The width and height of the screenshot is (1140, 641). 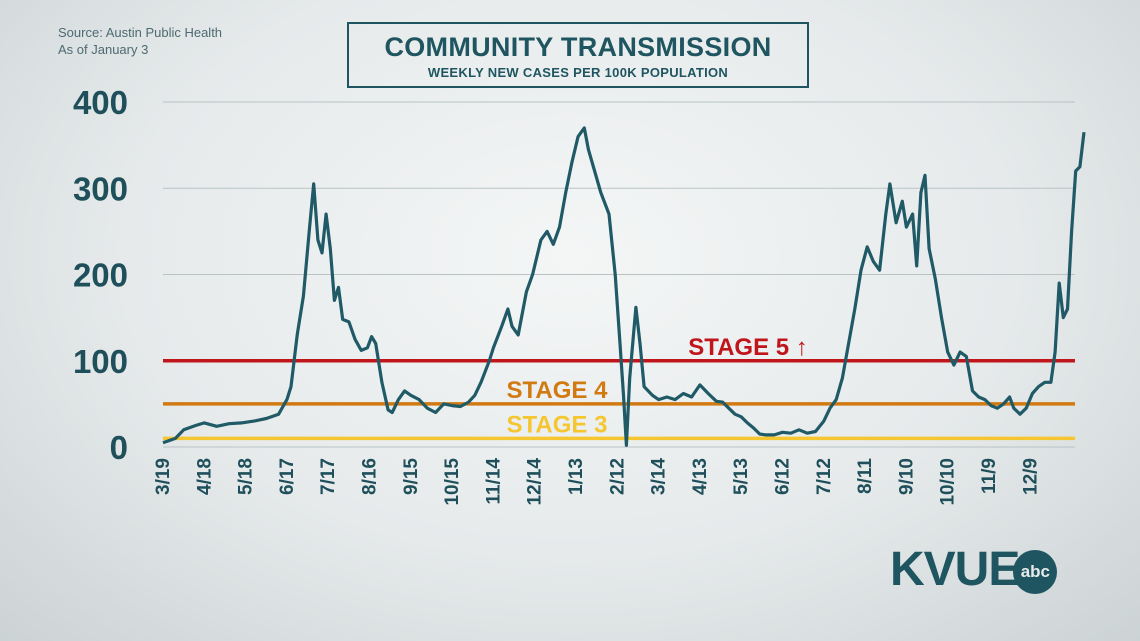 What do you see at coordinates (493, 481) in the screenshot?
I see `x-tick-label: 11/14` at bounding box center [493, 481].